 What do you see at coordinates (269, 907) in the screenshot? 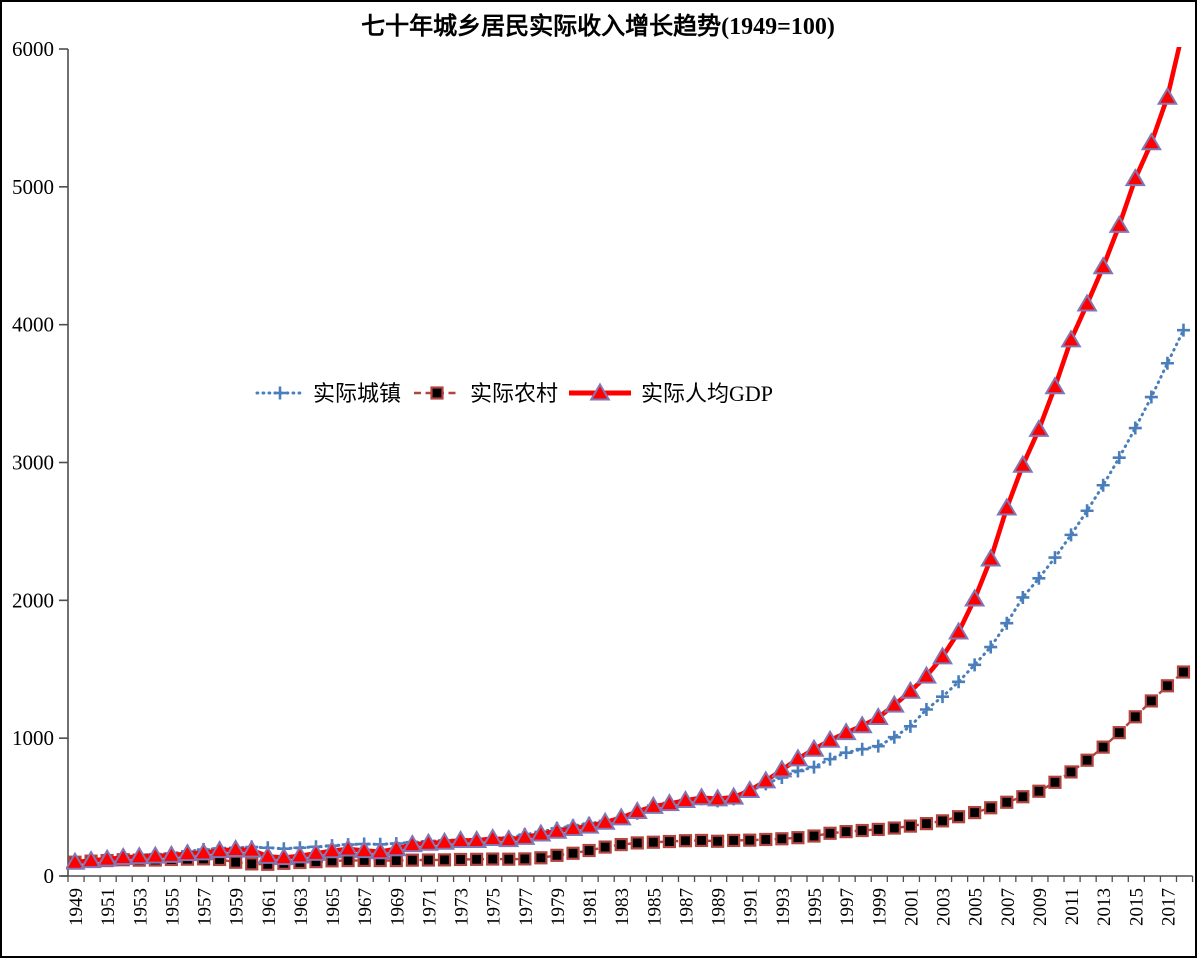
I see `x-tick-label: 1961` at bounding box center [269, 907].